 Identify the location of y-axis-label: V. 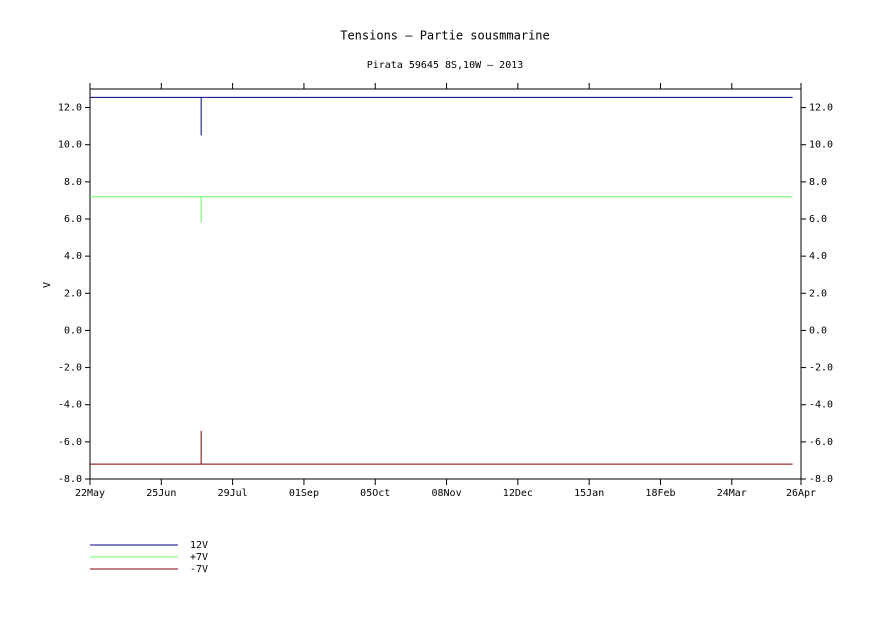
(47, 285).